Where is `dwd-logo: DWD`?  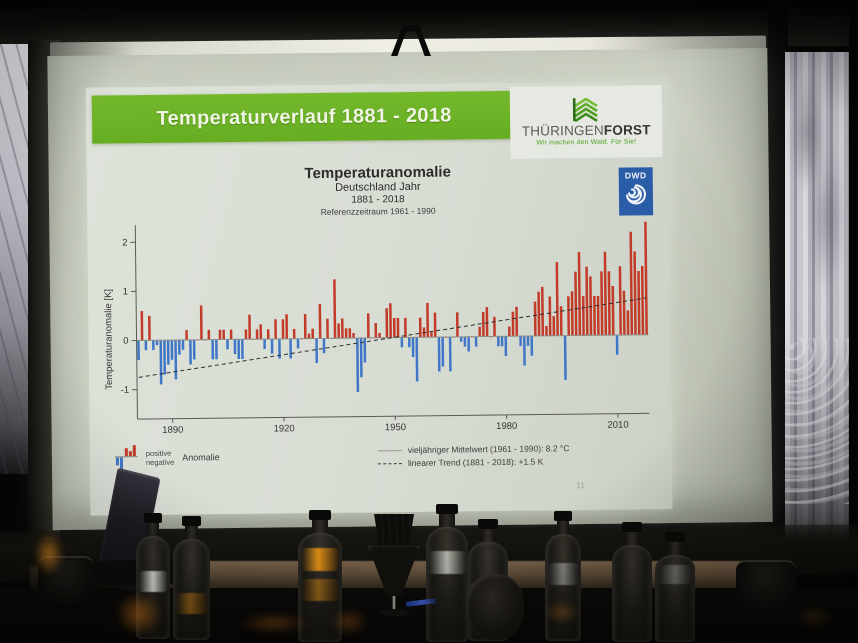 dwd-logo: DWD is located at coordinates (636, 191).